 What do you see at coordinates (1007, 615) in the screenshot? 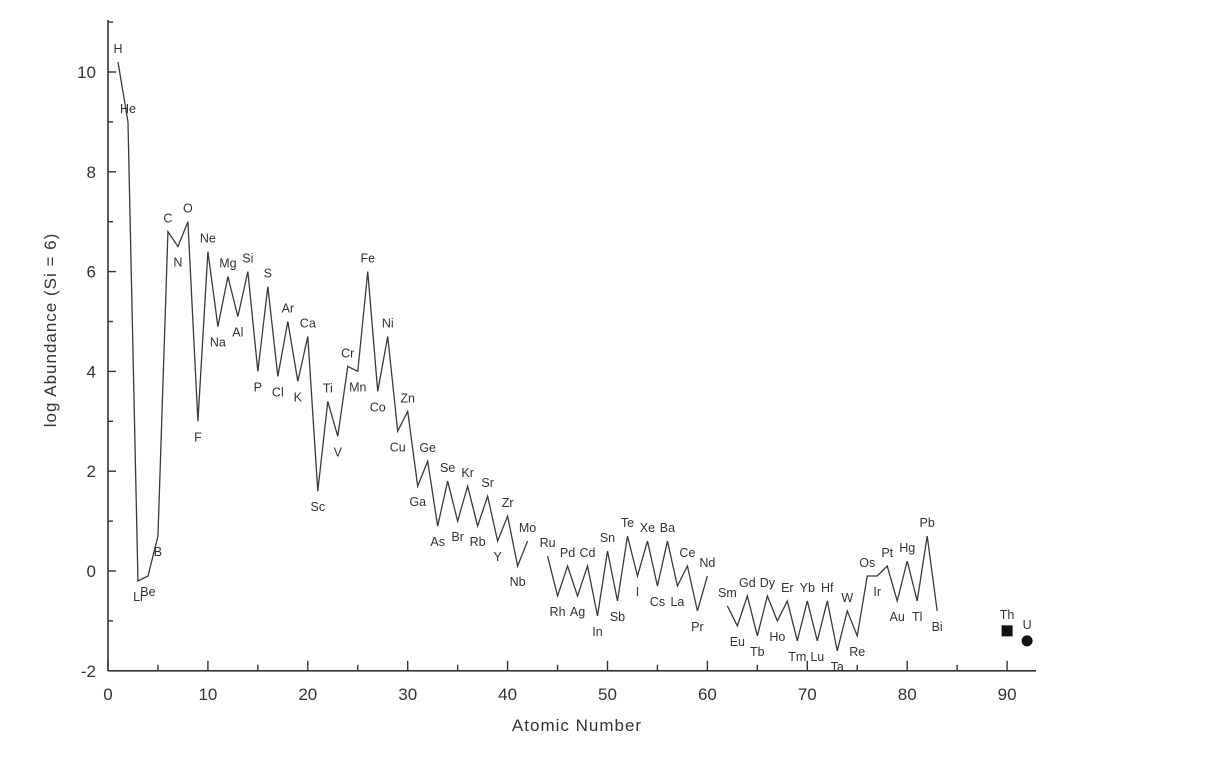
I see `element-label: Th` at bounding box center [1007, 615].